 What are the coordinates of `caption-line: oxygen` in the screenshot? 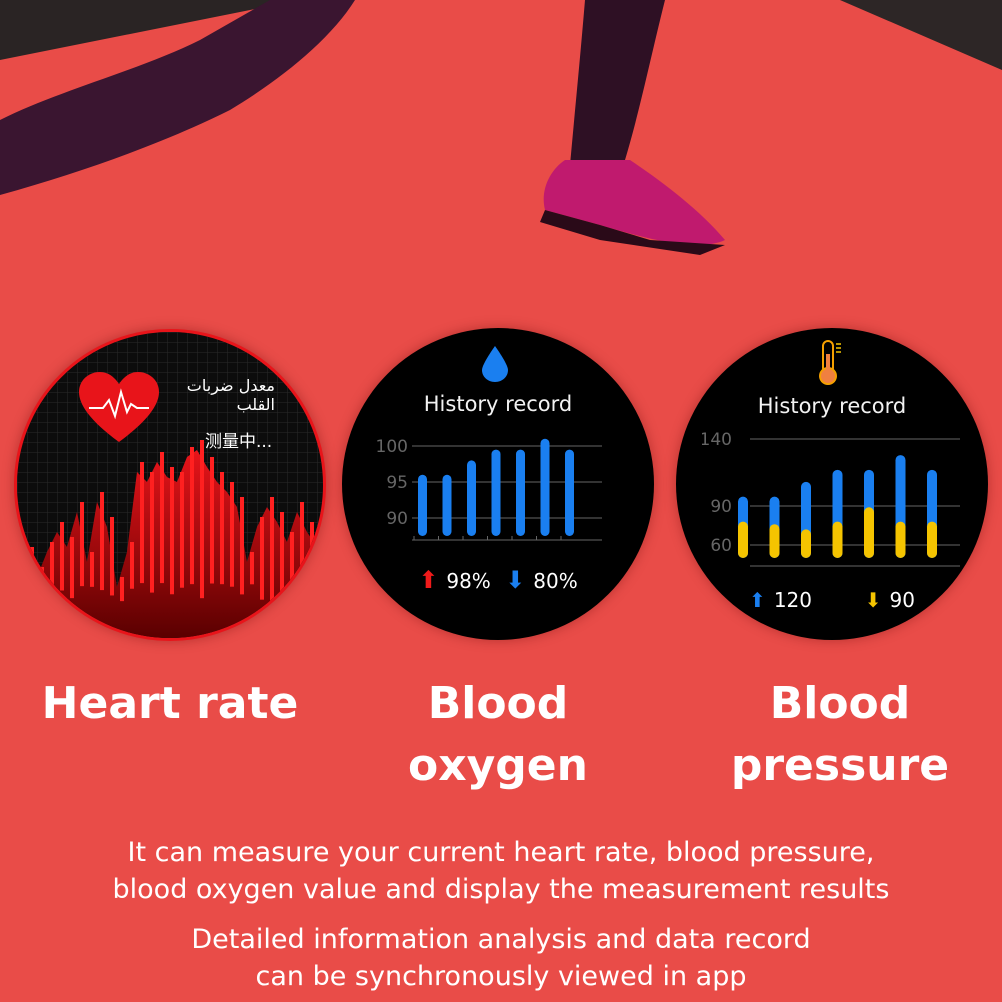 It's located at (498, 766).